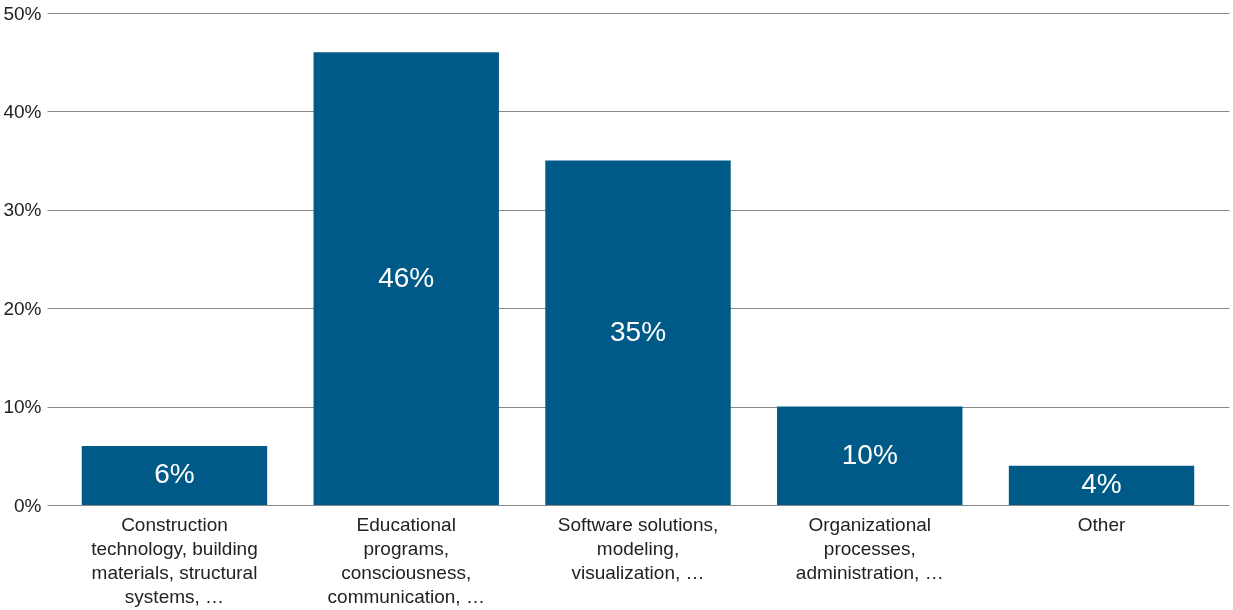 Image resolution: width=1233 pixels, height=610 pixels. I want to click on y-tick-label: 0%, so click(28, 505).